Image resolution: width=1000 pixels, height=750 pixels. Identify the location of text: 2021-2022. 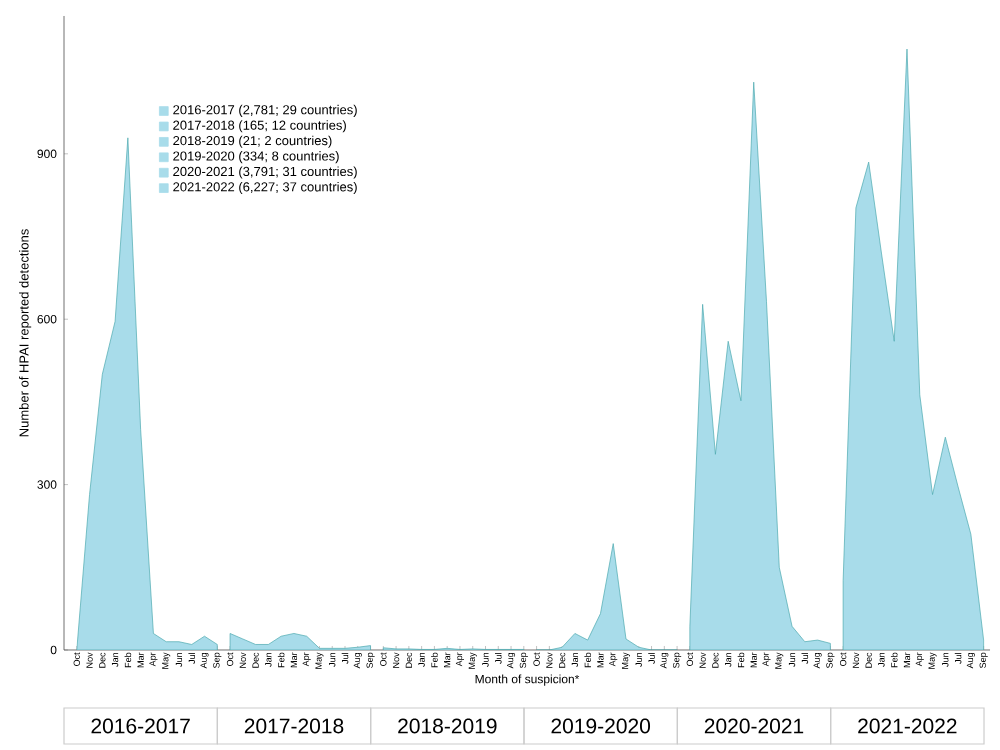
(907, 726).